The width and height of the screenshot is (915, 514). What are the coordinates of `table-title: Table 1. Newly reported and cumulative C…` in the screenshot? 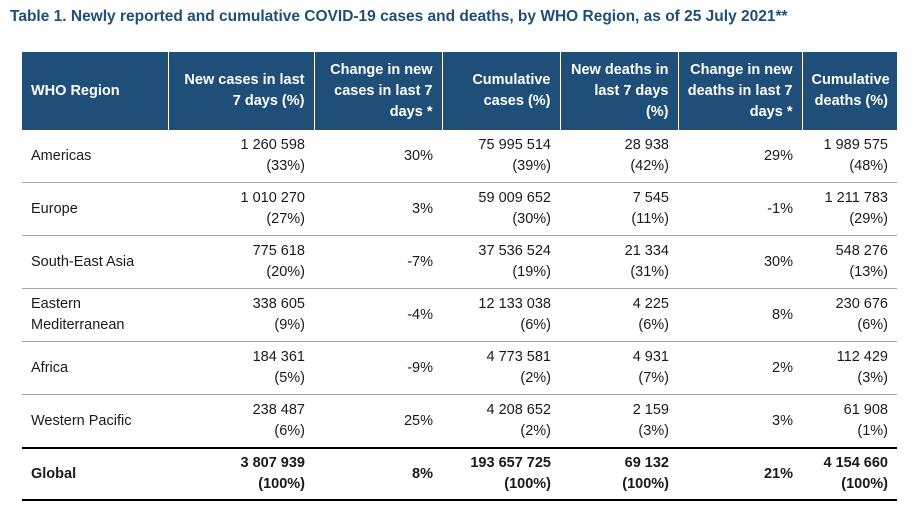 It's located at (399, 16).